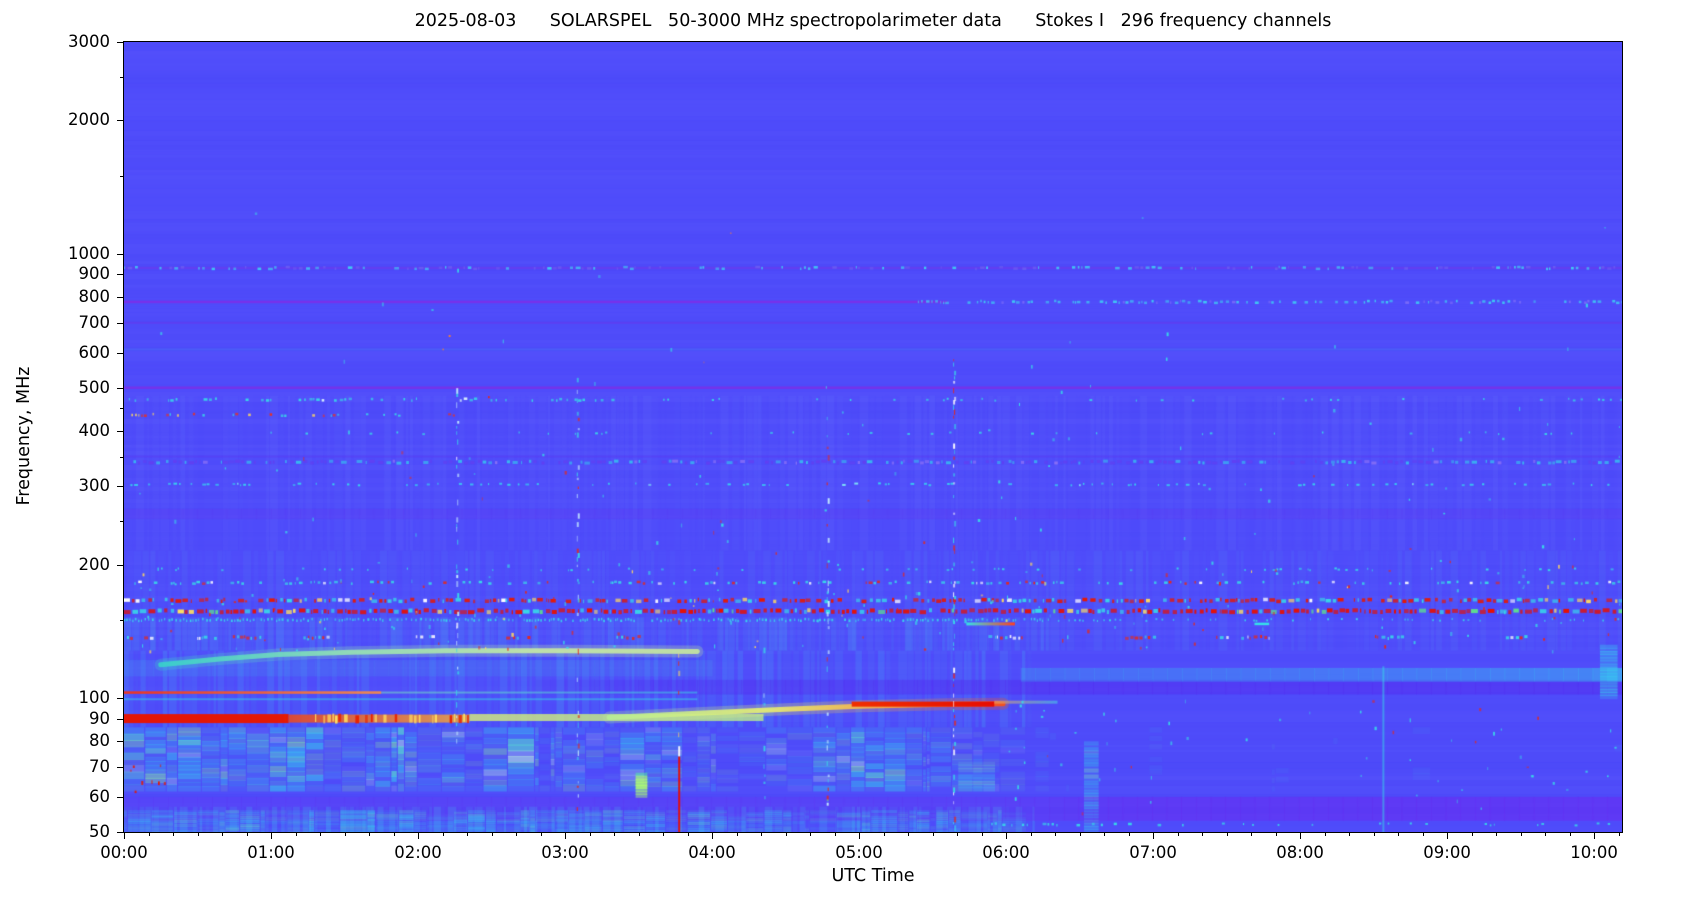  I want to click on x-axis-label: UTC Time, so click(873, 876).